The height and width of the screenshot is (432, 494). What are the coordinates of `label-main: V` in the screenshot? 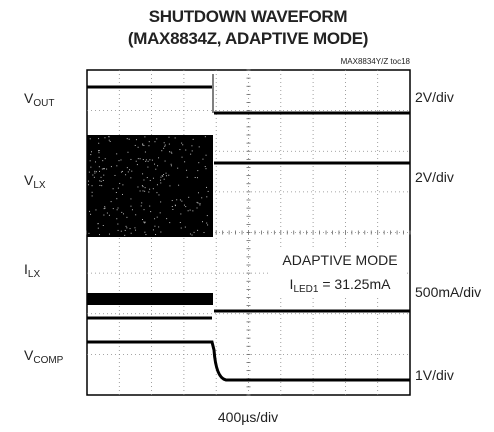 It's located at (29, 355).